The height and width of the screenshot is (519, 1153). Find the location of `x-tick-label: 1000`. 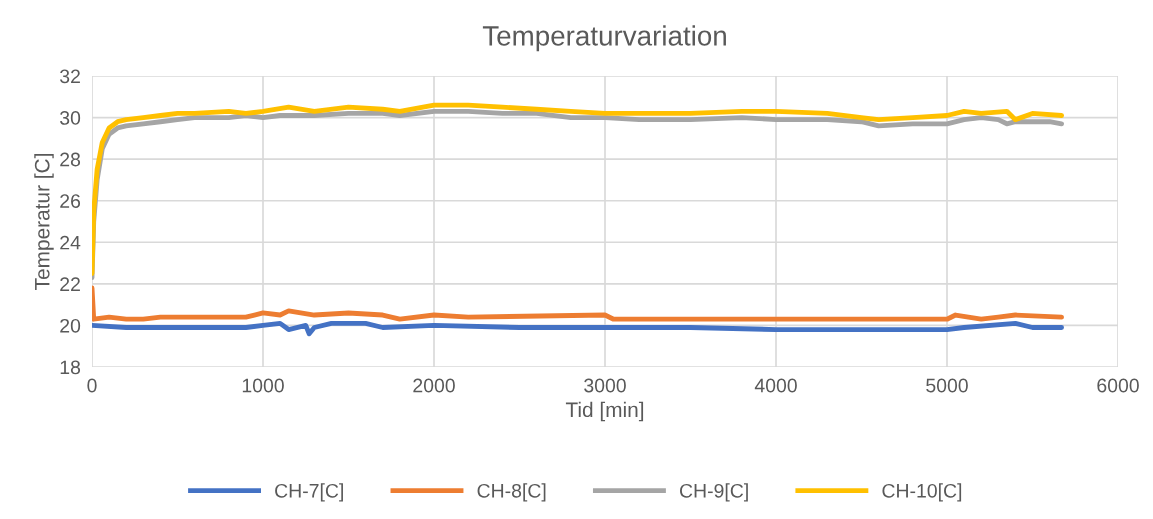

x-tick-label: 1000 is located at coordinates (263, 385).